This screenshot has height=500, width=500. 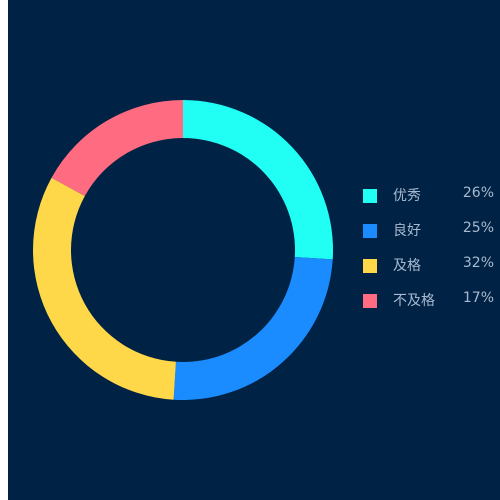 I want to click on legend-value-3: 17%, so click(x=478, y=298).